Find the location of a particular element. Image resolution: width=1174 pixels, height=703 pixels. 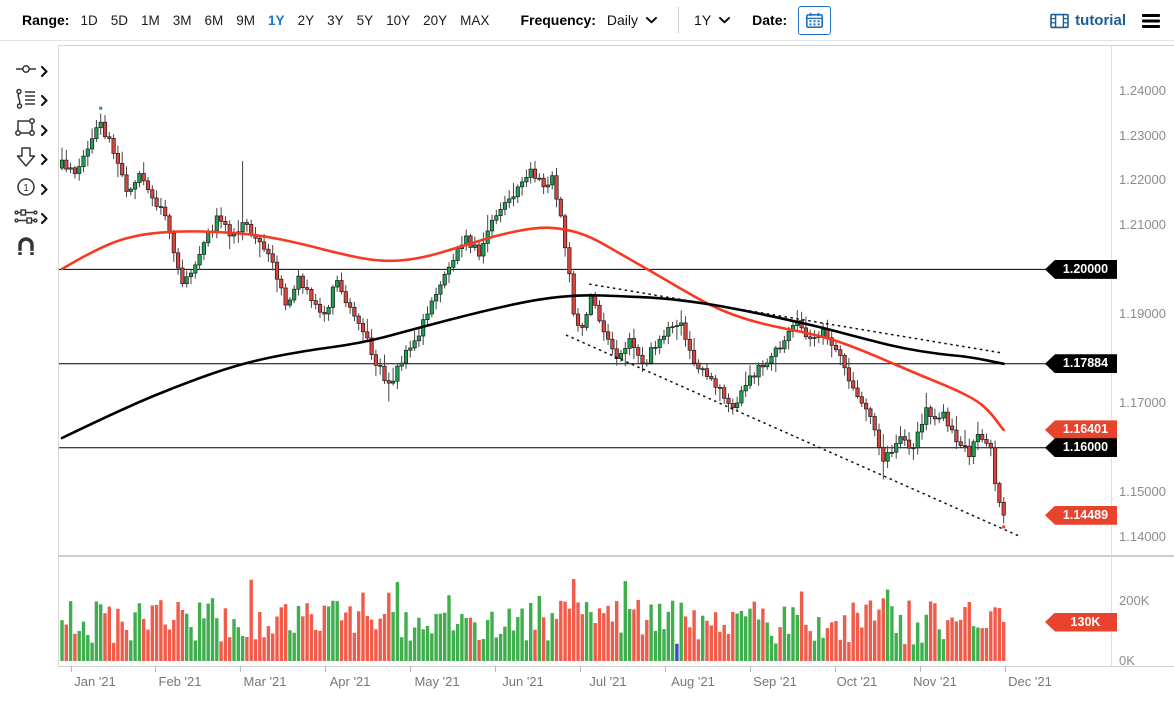

price-tick-1.23000: 1.23000 is located at coordinates (1142, 135).